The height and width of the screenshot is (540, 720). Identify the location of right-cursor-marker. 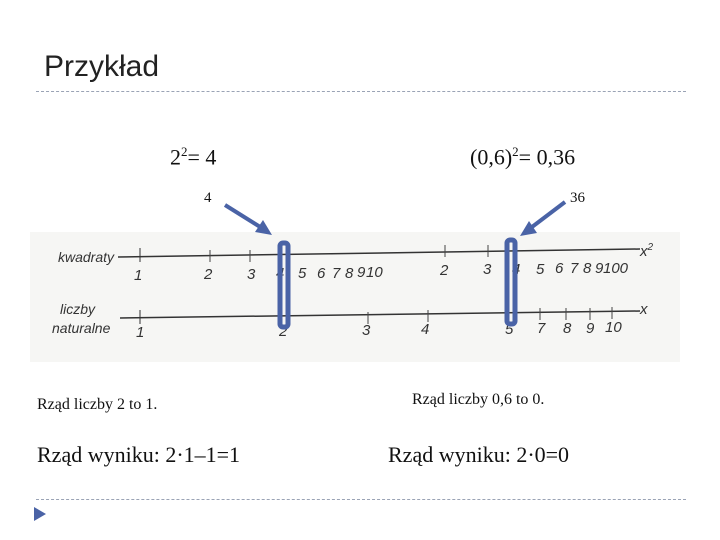
(511, 282).